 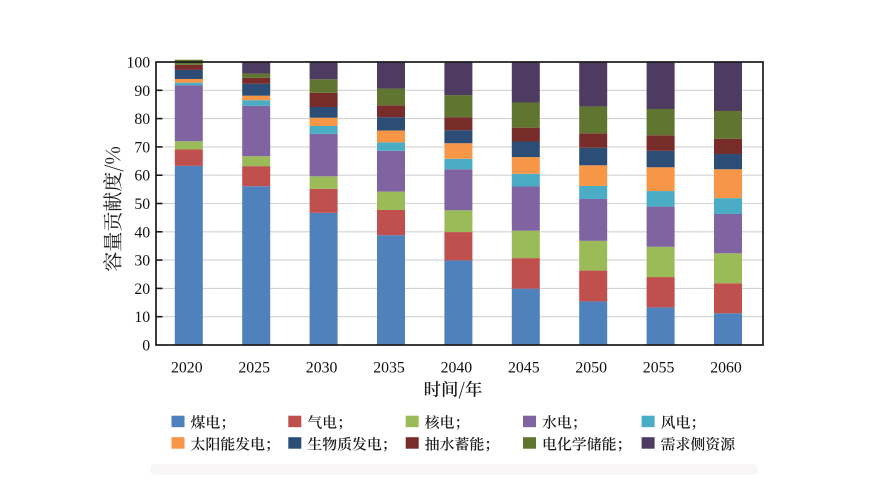 What do you see at coordinates (142, 204) in the screenshot?
I see `svg-text: 50` at bounding box center [142, 204].